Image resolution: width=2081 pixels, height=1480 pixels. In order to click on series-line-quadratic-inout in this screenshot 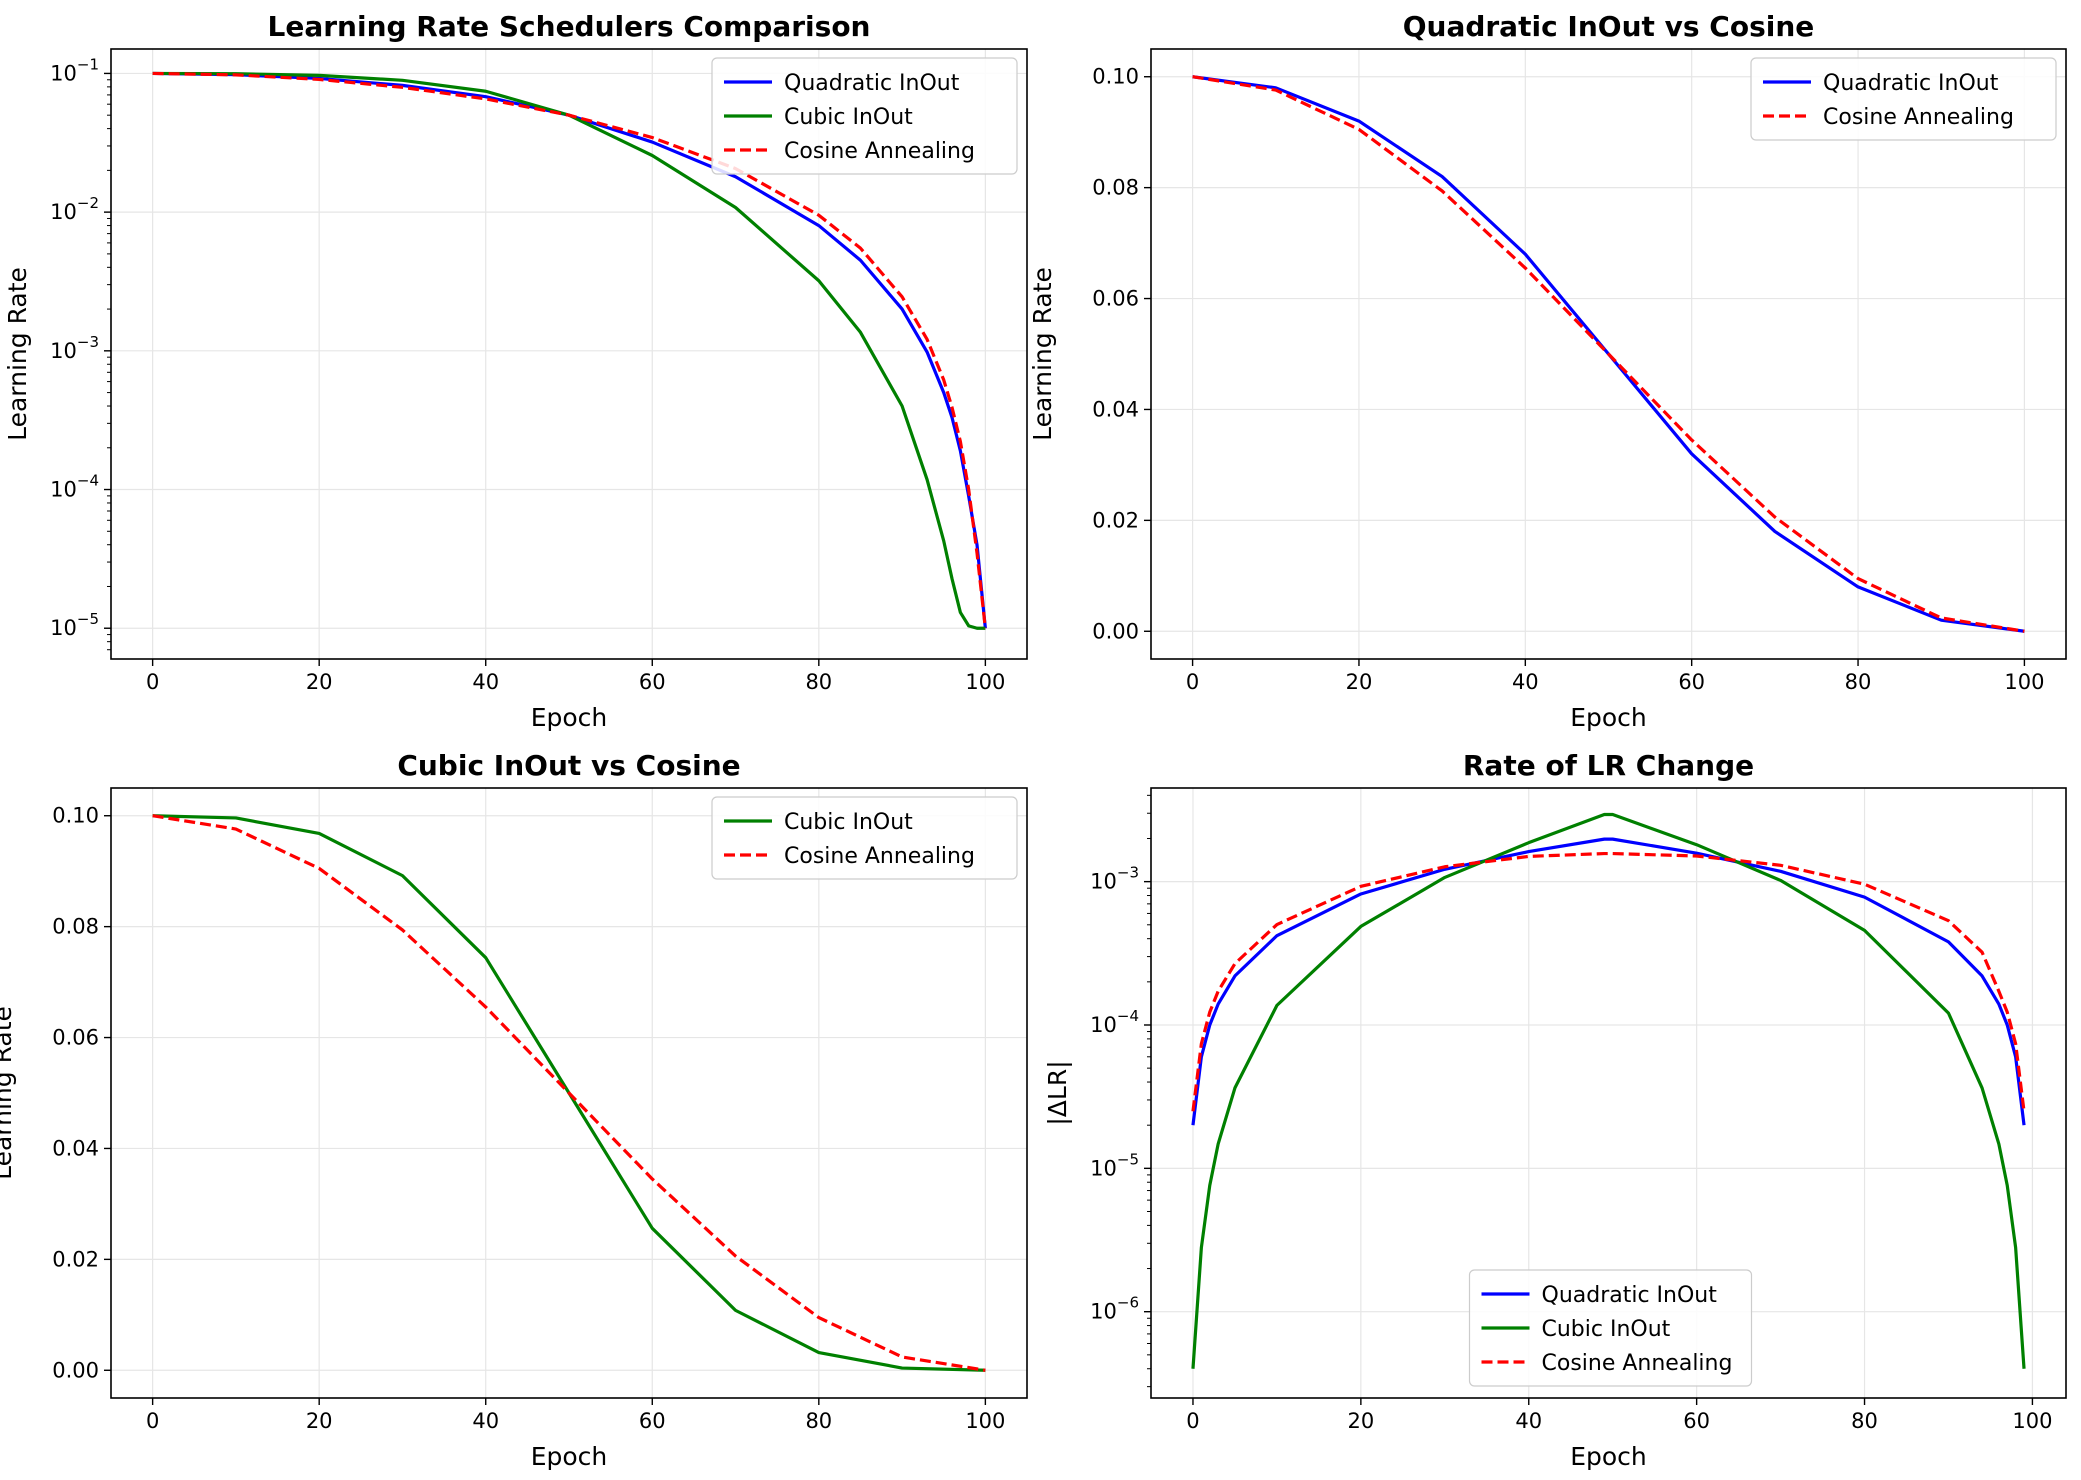, I will do `click(1608, 981)`.